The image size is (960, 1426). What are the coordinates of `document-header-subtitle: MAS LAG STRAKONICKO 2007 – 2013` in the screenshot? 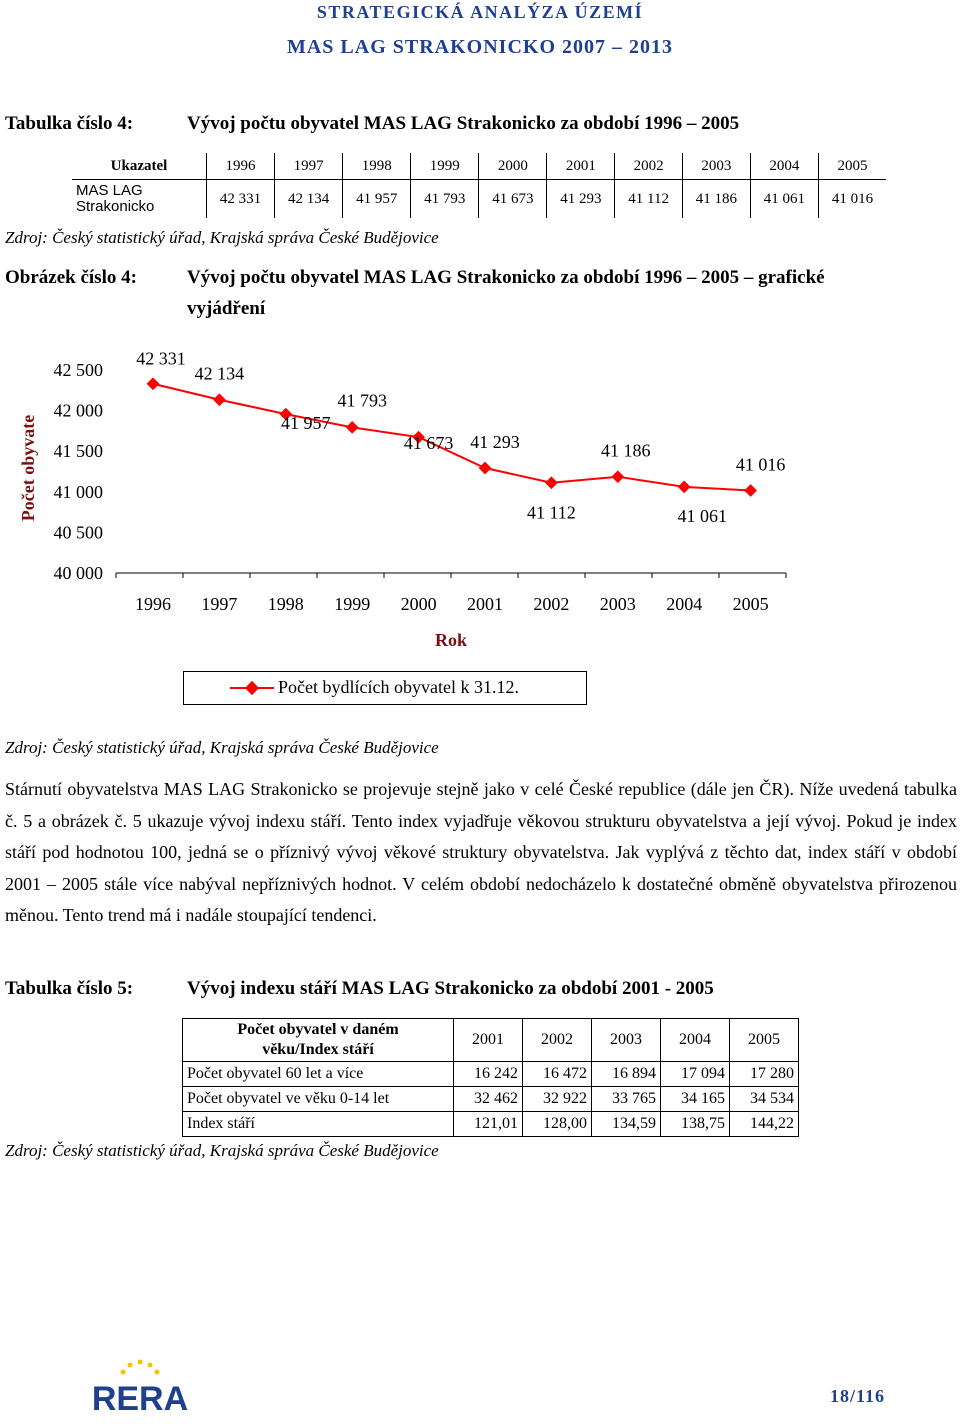 It's located at (480, 47).